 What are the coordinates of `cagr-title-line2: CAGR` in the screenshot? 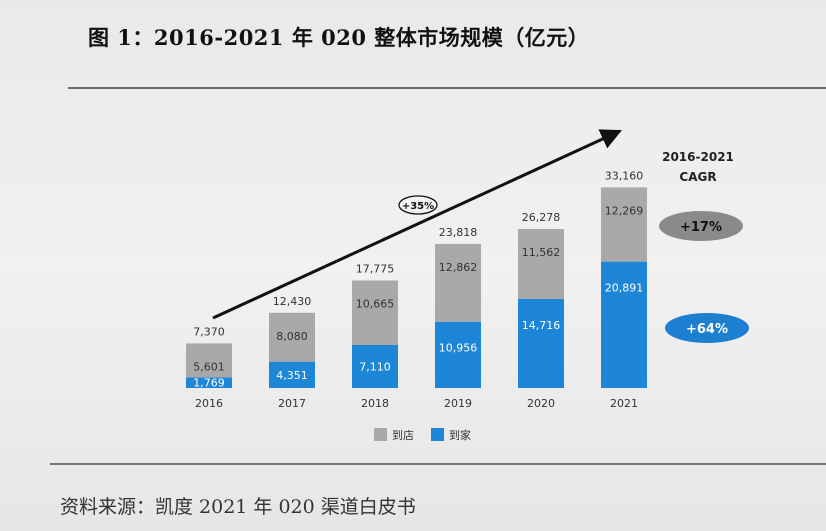 It's located at (697, 177).